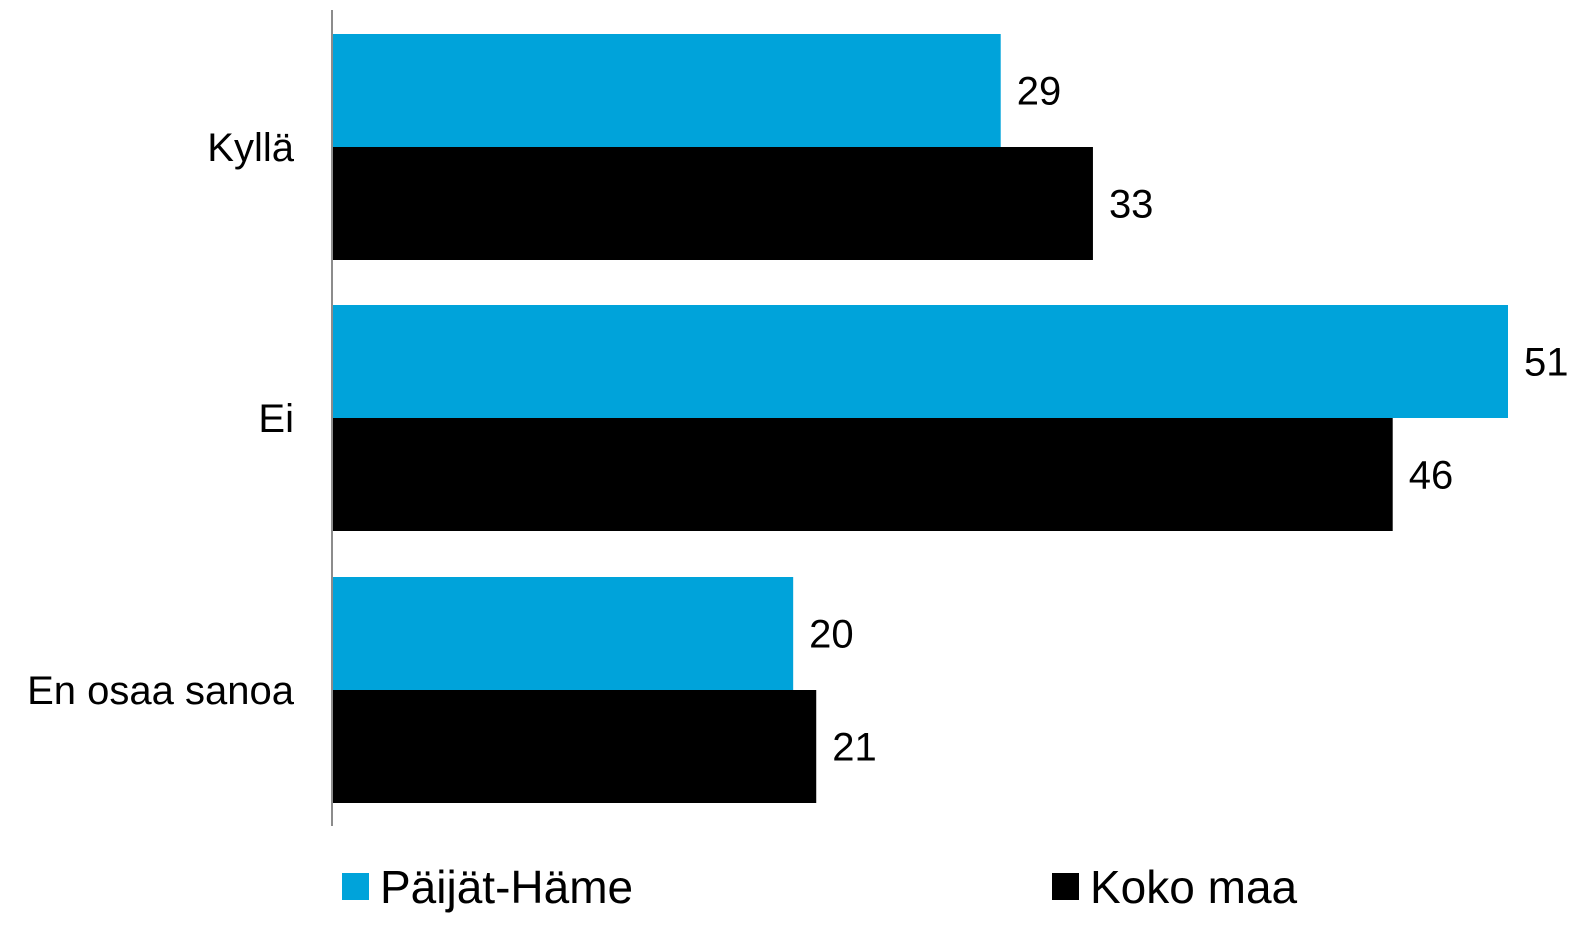 The width and height of the screenshot is (1596, 928). Describe the element at coordinates (276, 419) in the screenshot. I see `category-label-ei: Ei` at that location.